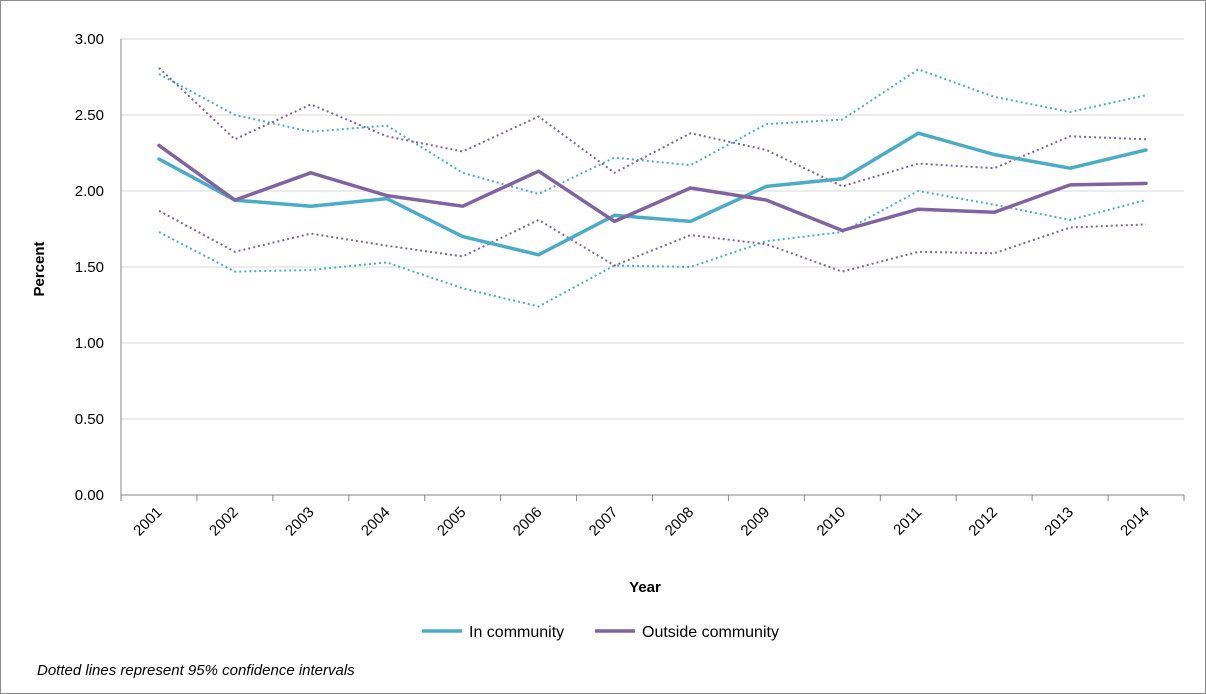 The image size is (1206, 694). I want to click on y-tick-label: 3.00, so click(89, 39).